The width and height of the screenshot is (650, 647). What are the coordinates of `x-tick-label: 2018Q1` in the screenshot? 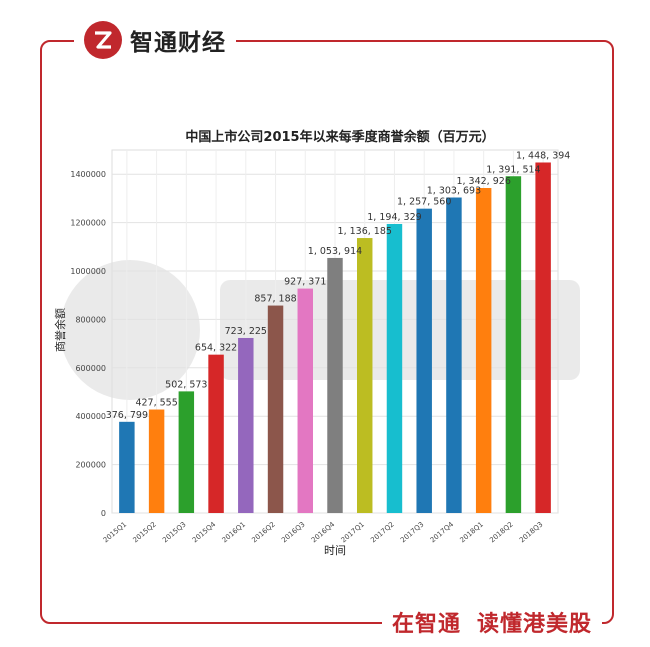 It's located at (472, 532).